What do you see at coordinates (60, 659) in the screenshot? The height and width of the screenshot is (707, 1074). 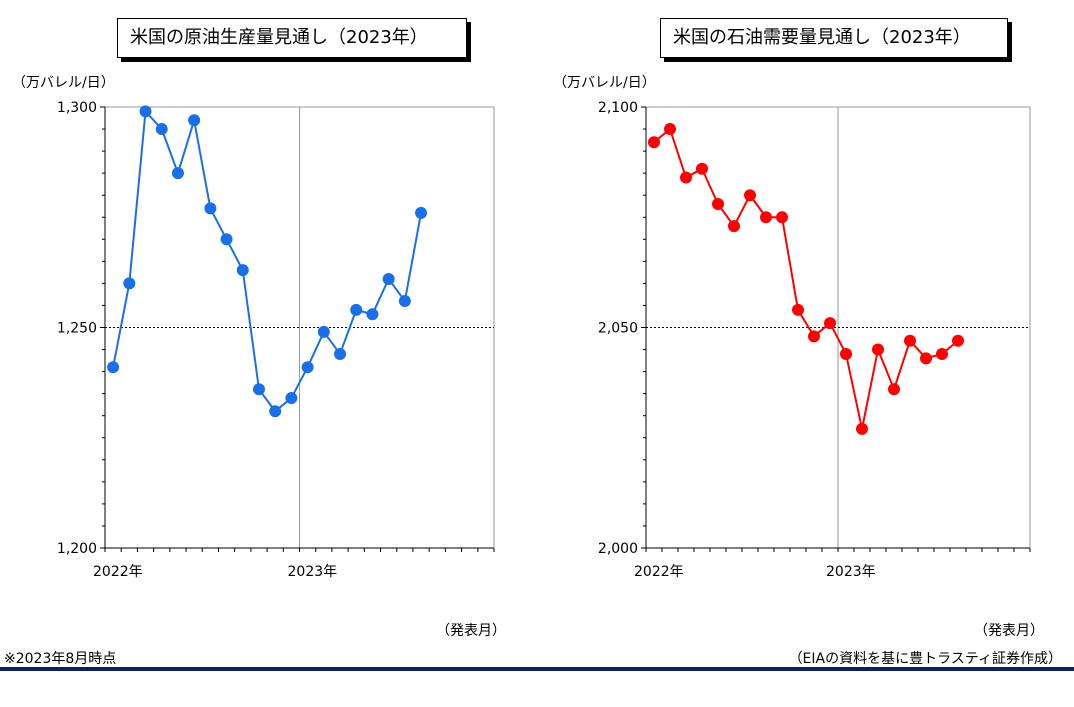 I see `footnote: ※2023年8月時点` at bounding box center [60, 659].